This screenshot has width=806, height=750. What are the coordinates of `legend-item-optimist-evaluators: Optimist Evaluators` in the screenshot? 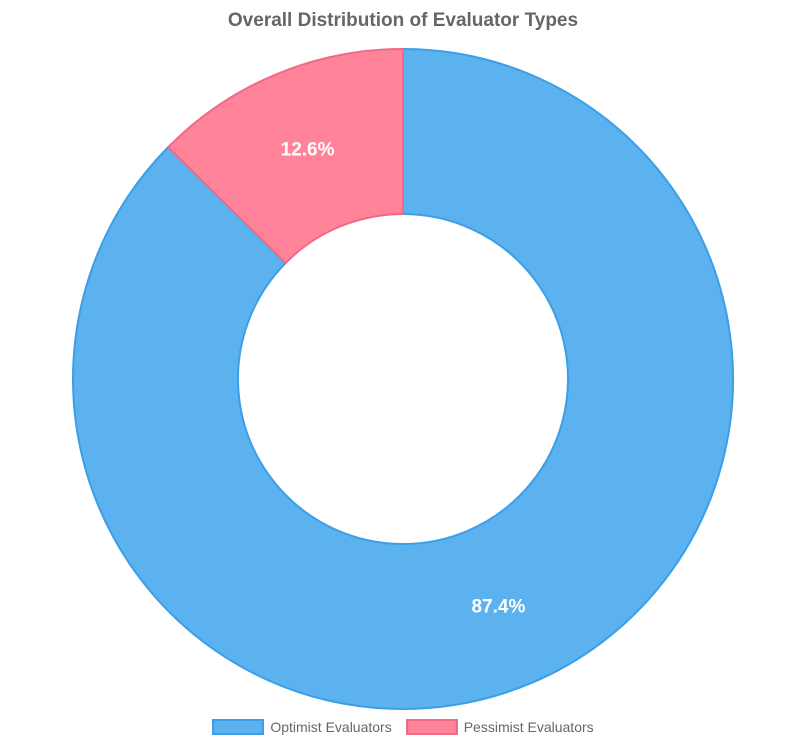 It's located at (302, 727).